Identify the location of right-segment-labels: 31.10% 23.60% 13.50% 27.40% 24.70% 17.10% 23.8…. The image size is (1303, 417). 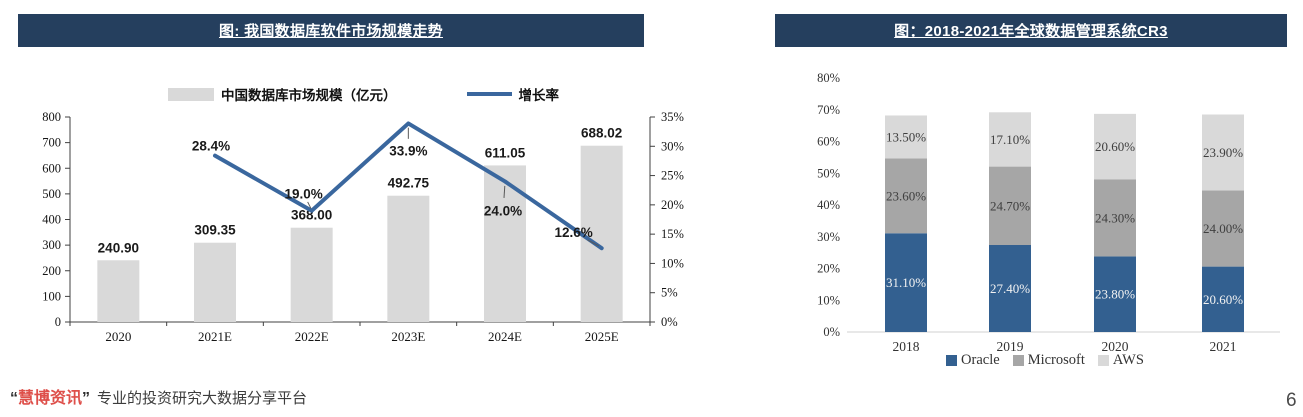
(1064, 217).